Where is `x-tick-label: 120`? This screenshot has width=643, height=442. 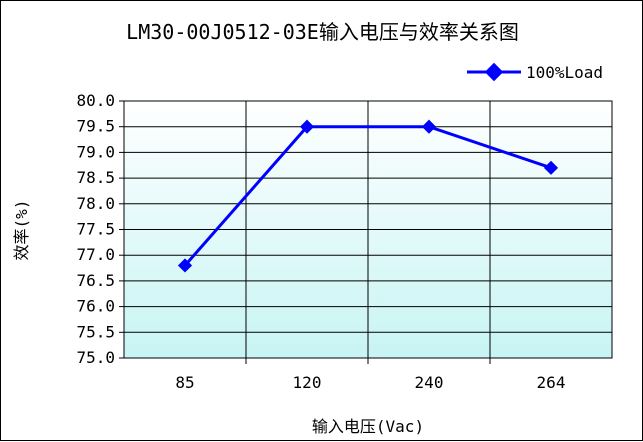 x-tick-label: 120 is located at coordinates (307, 382).